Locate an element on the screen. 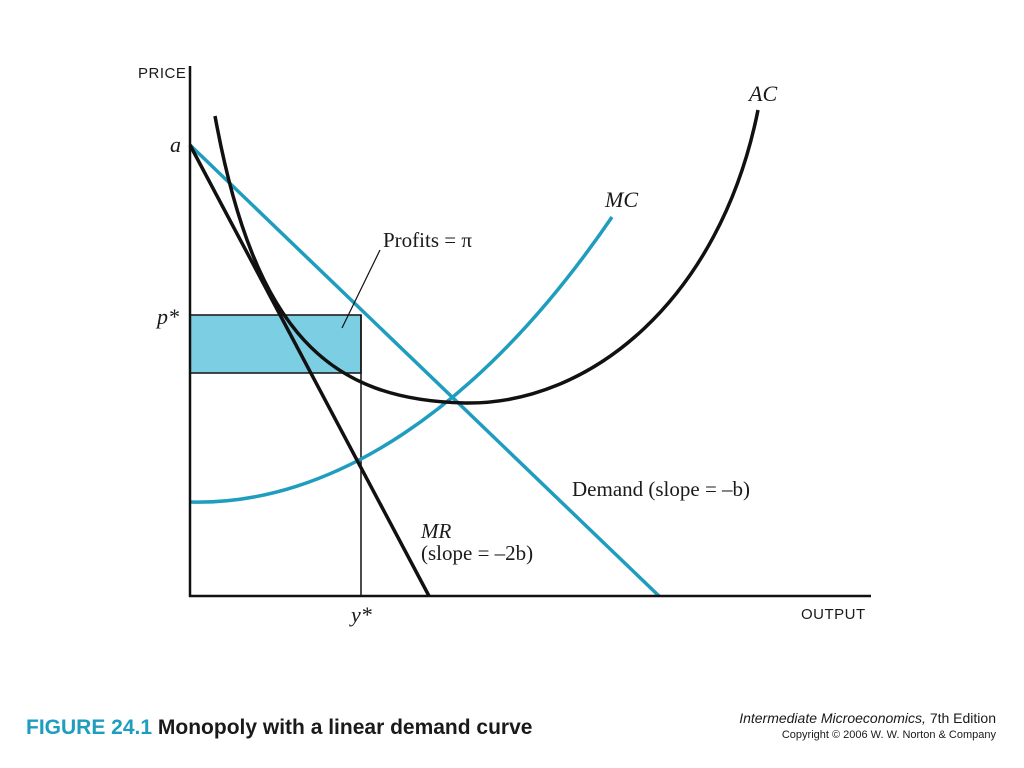 The height and width of the screenshot is (768, 1024). book-title: Intermediate Microeconomics, is located at coordinates (832, 718).